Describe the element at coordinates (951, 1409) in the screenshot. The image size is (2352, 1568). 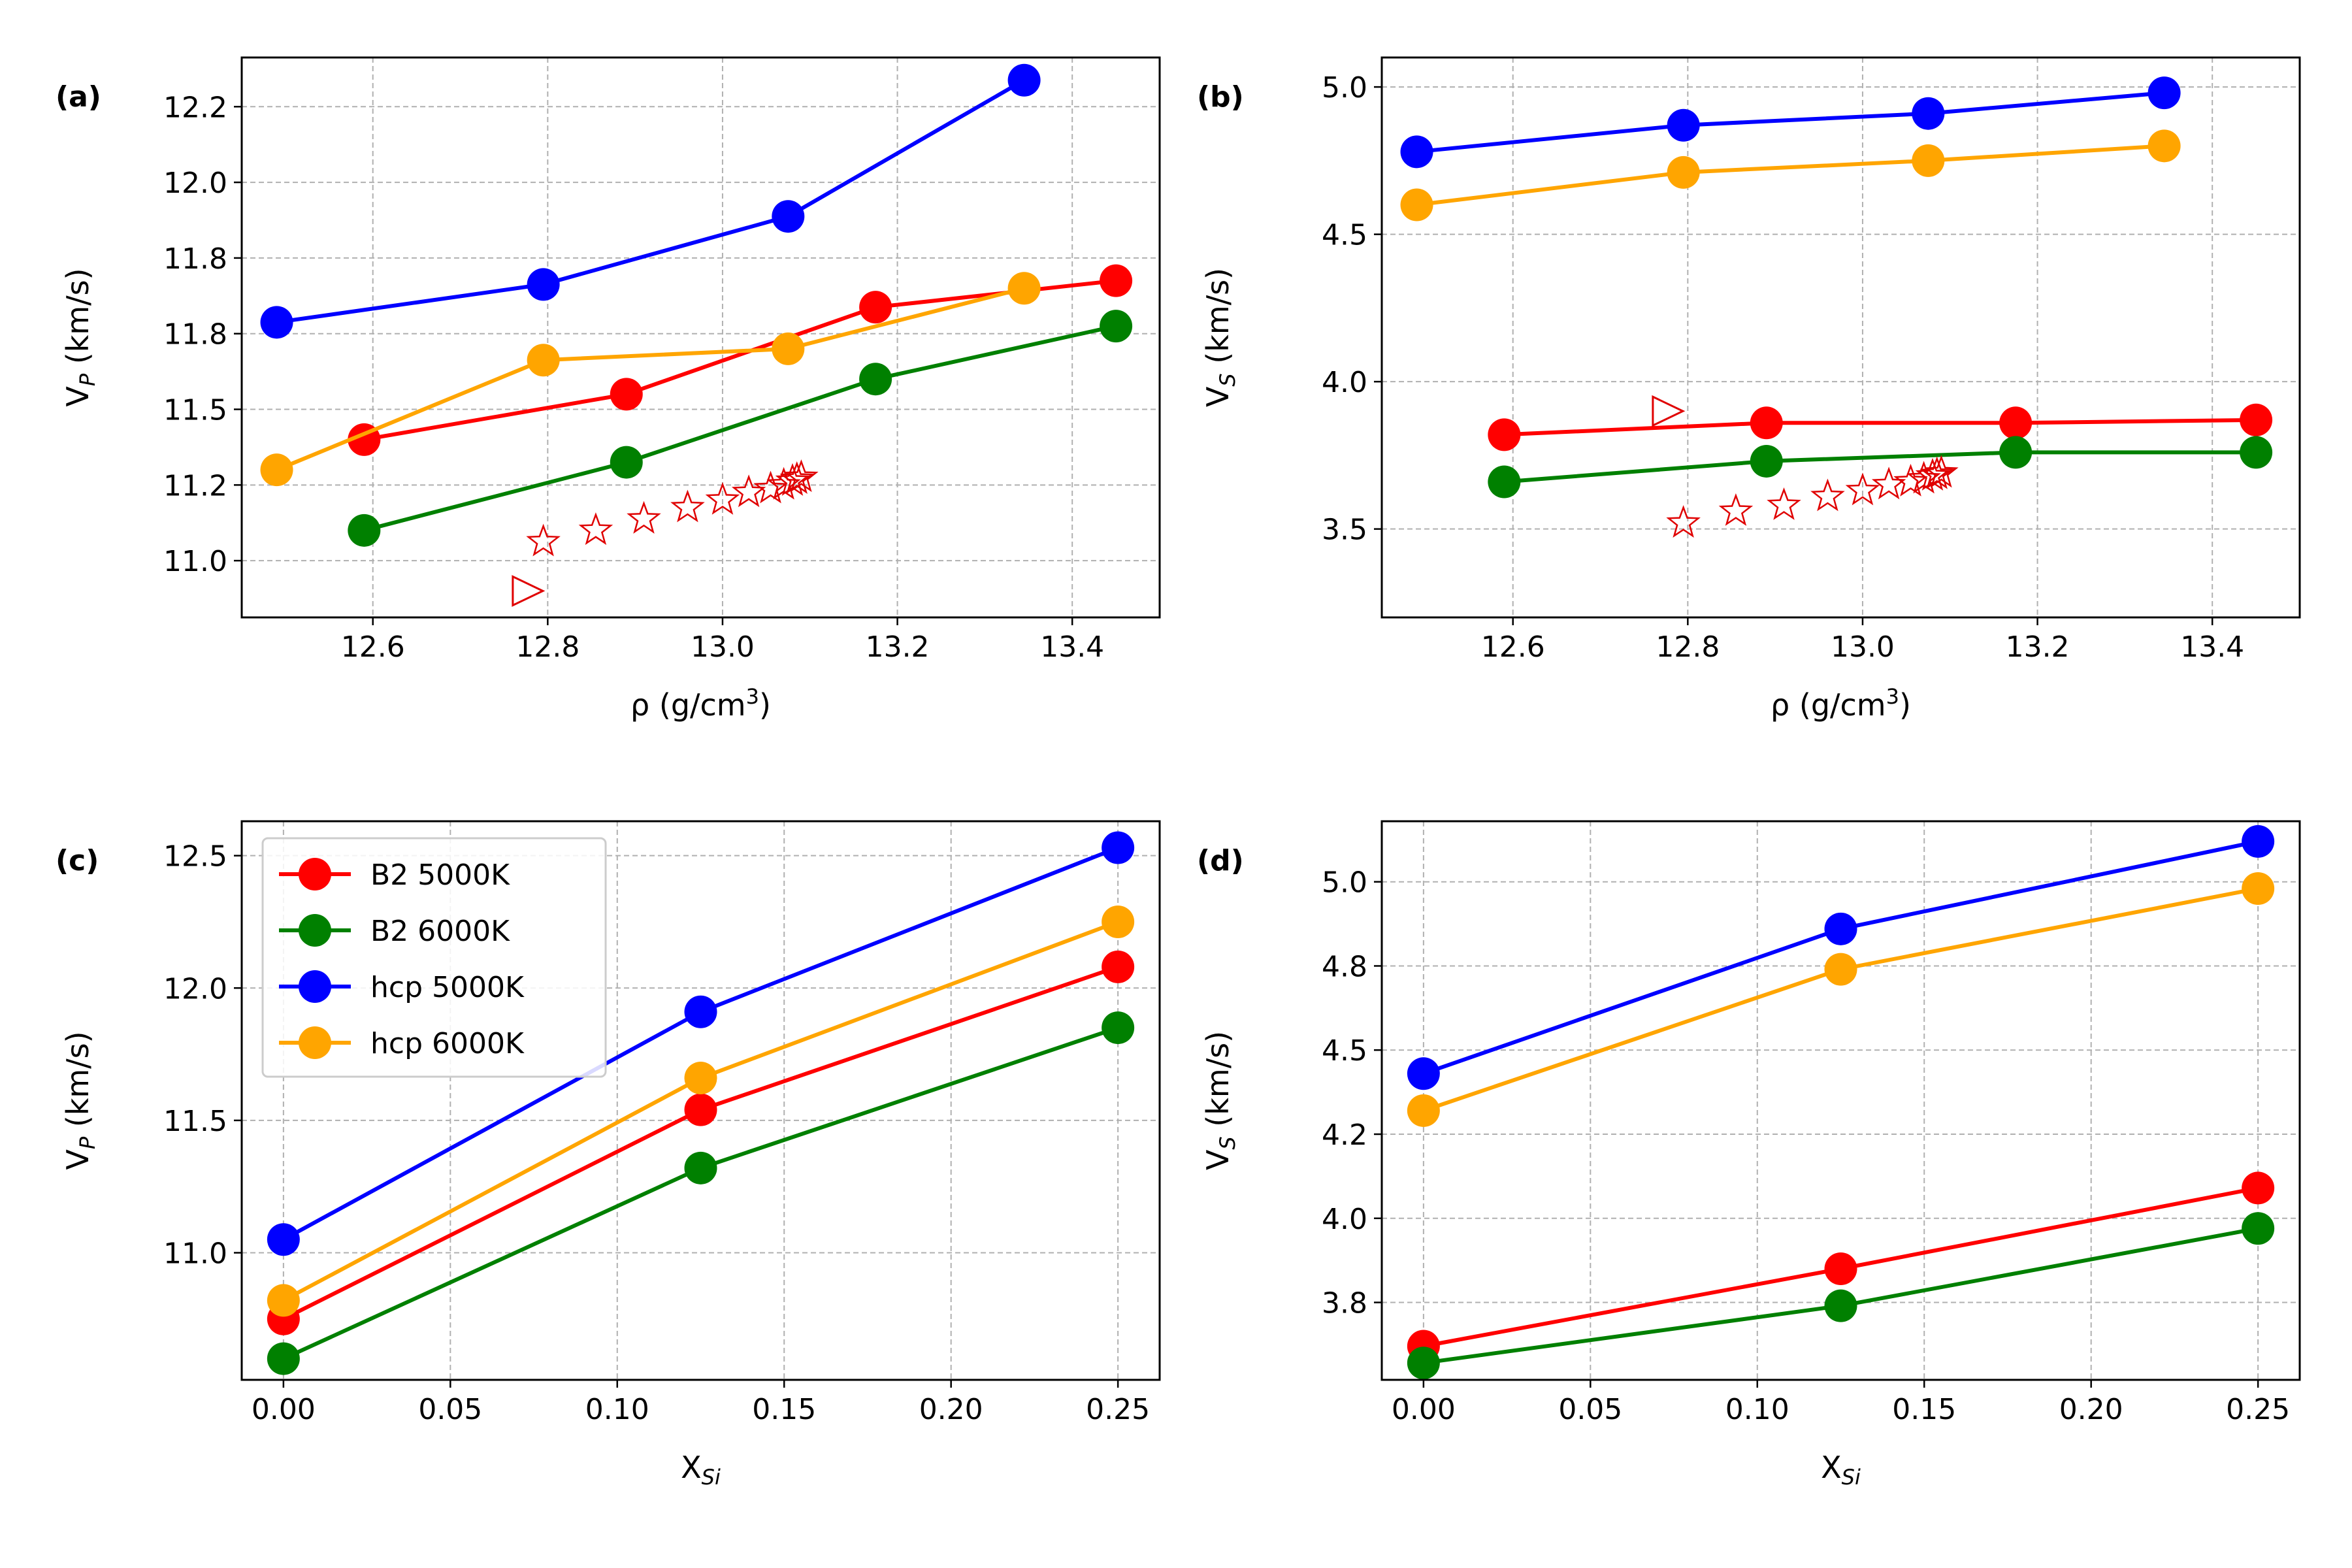
I see `x-tick-label: 0.20` at that location.